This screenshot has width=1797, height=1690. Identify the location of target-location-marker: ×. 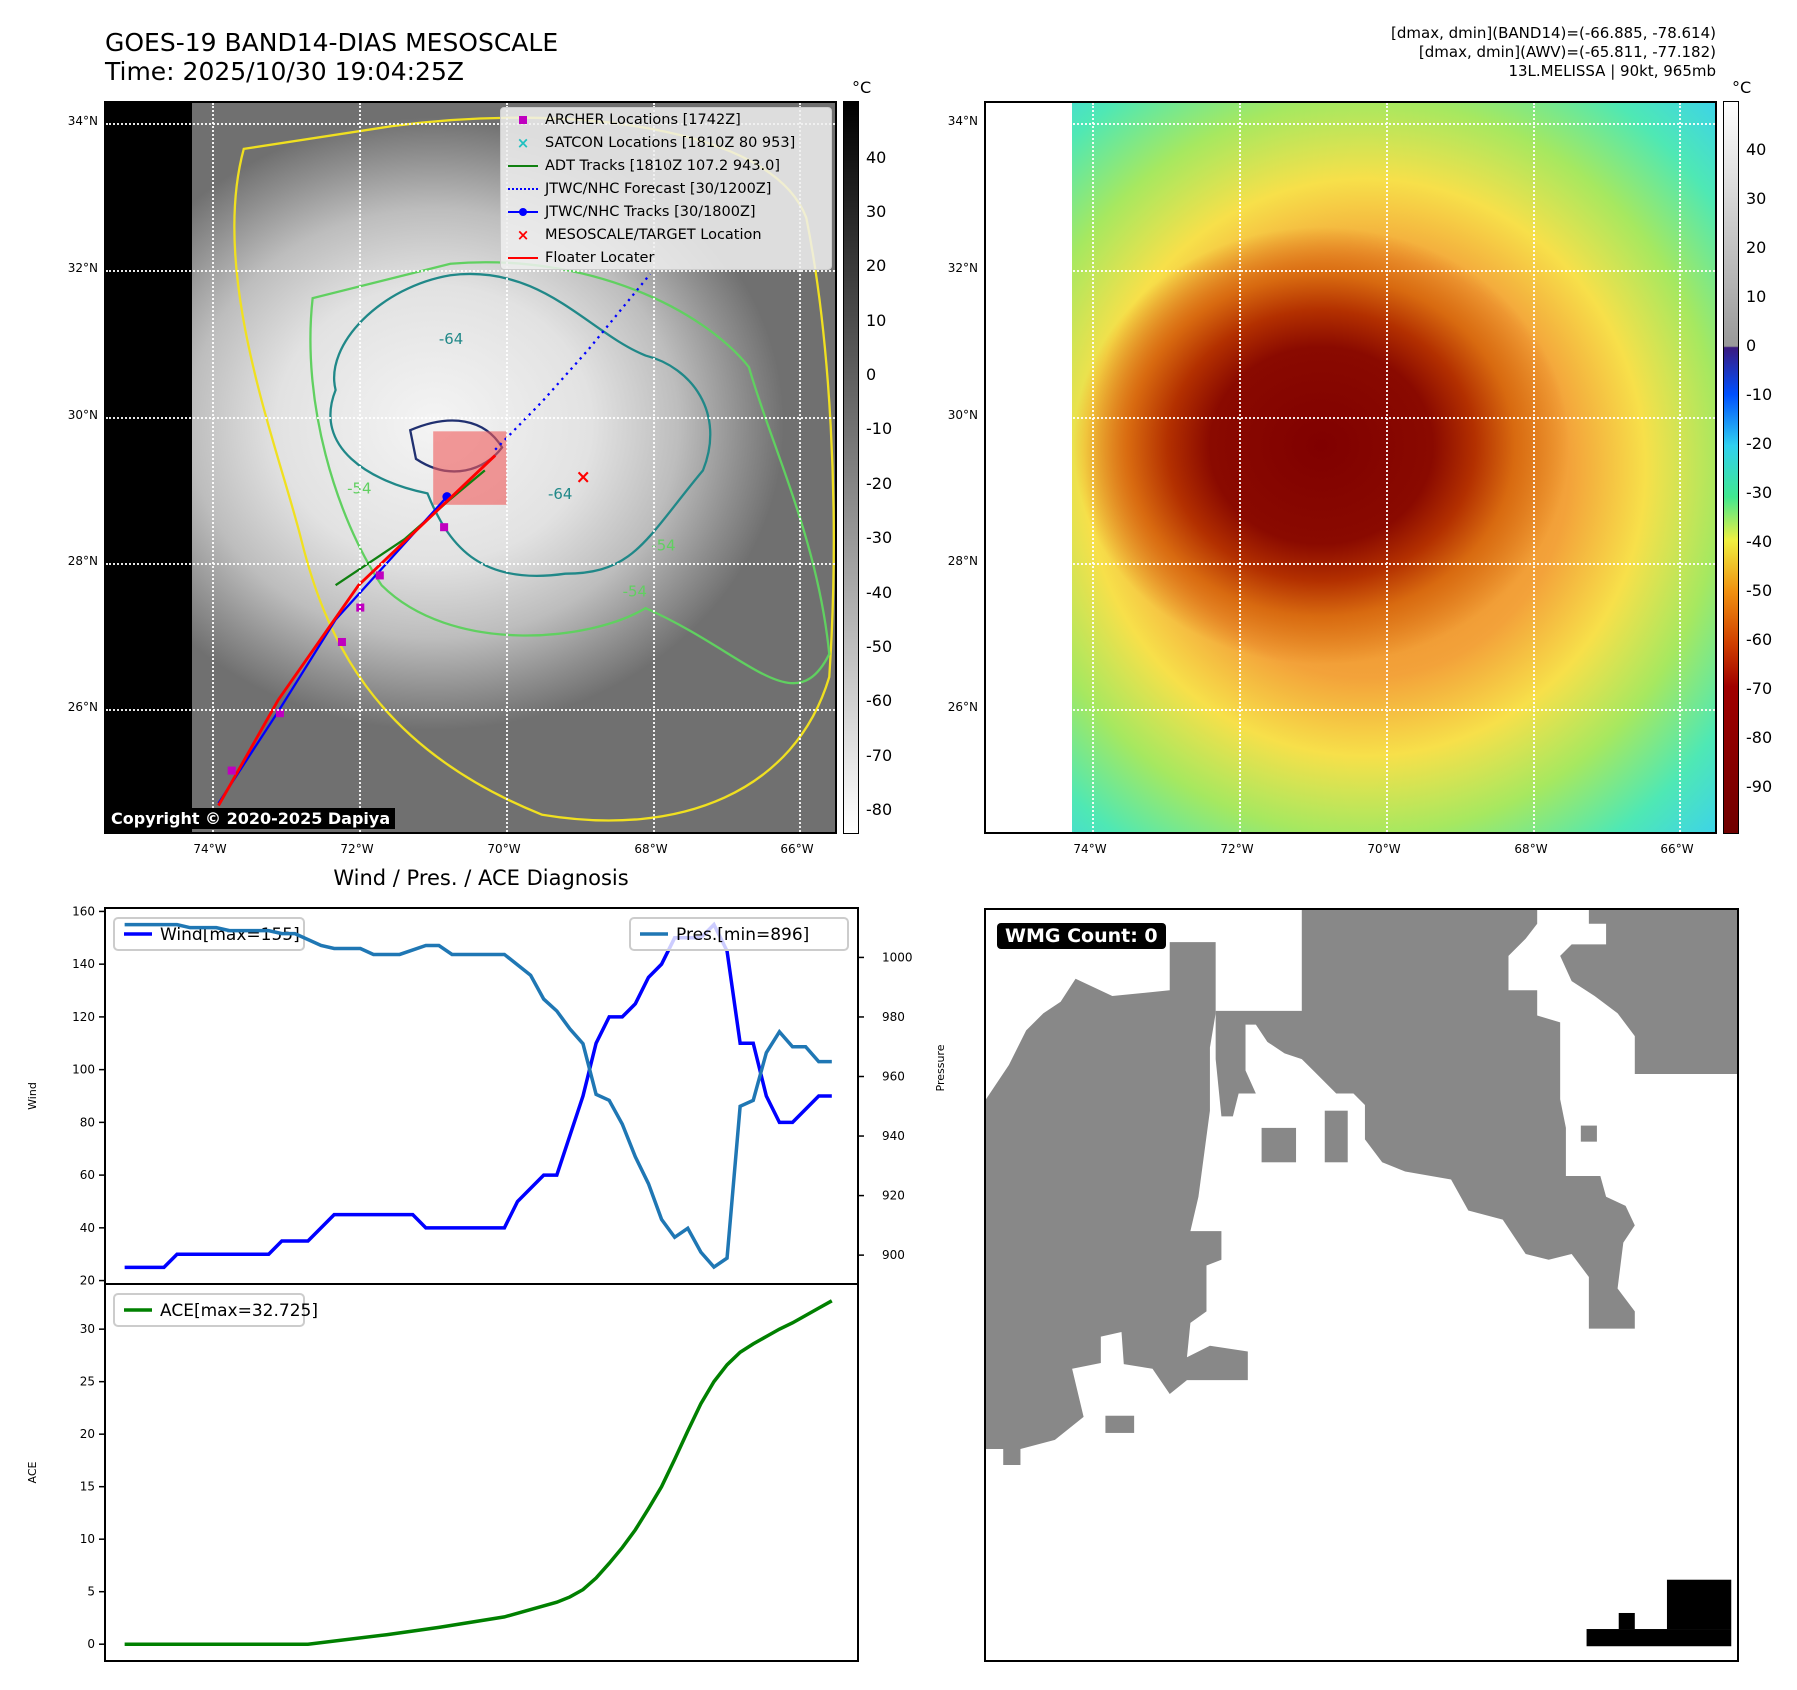
(583, 477).